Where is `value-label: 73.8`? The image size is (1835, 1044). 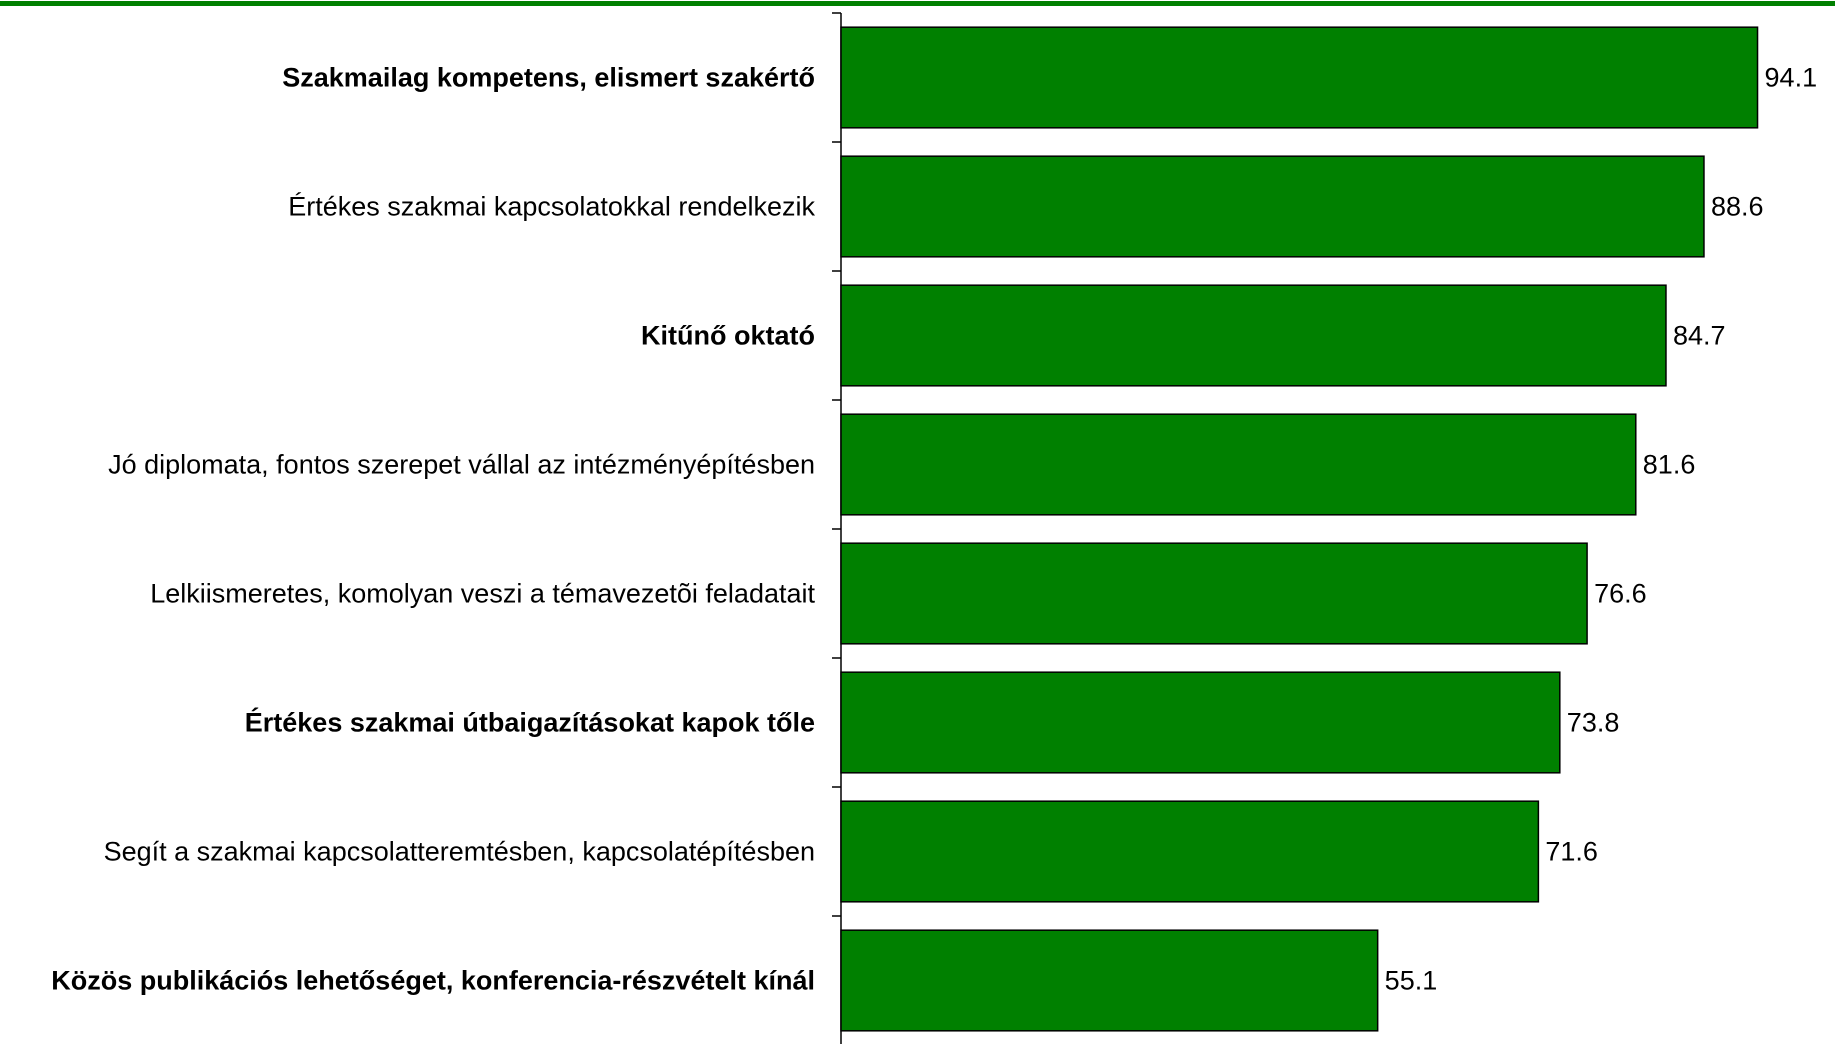 value-label: 73.8 is located at coordinates (1593, 723).